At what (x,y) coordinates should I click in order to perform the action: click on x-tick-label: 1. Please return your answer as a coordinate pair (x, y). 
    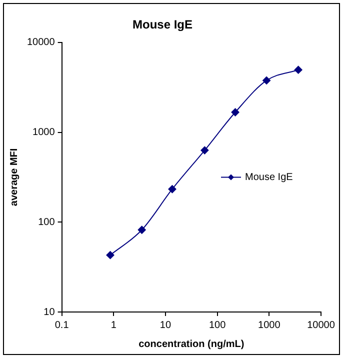
    Looking at the image, I should click on (113, 325).